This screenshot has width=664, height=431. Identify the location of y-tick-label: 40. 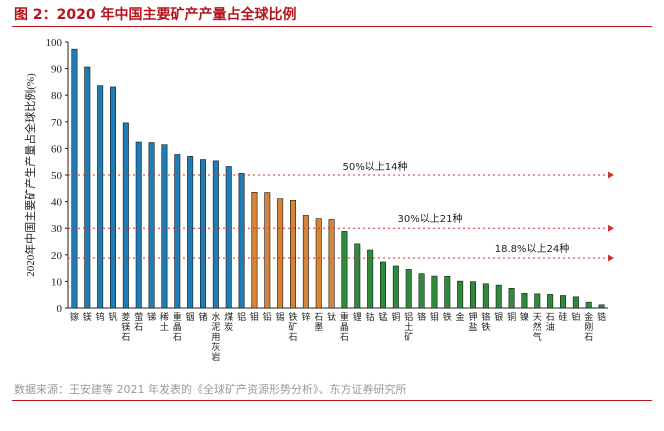
(57, 203).